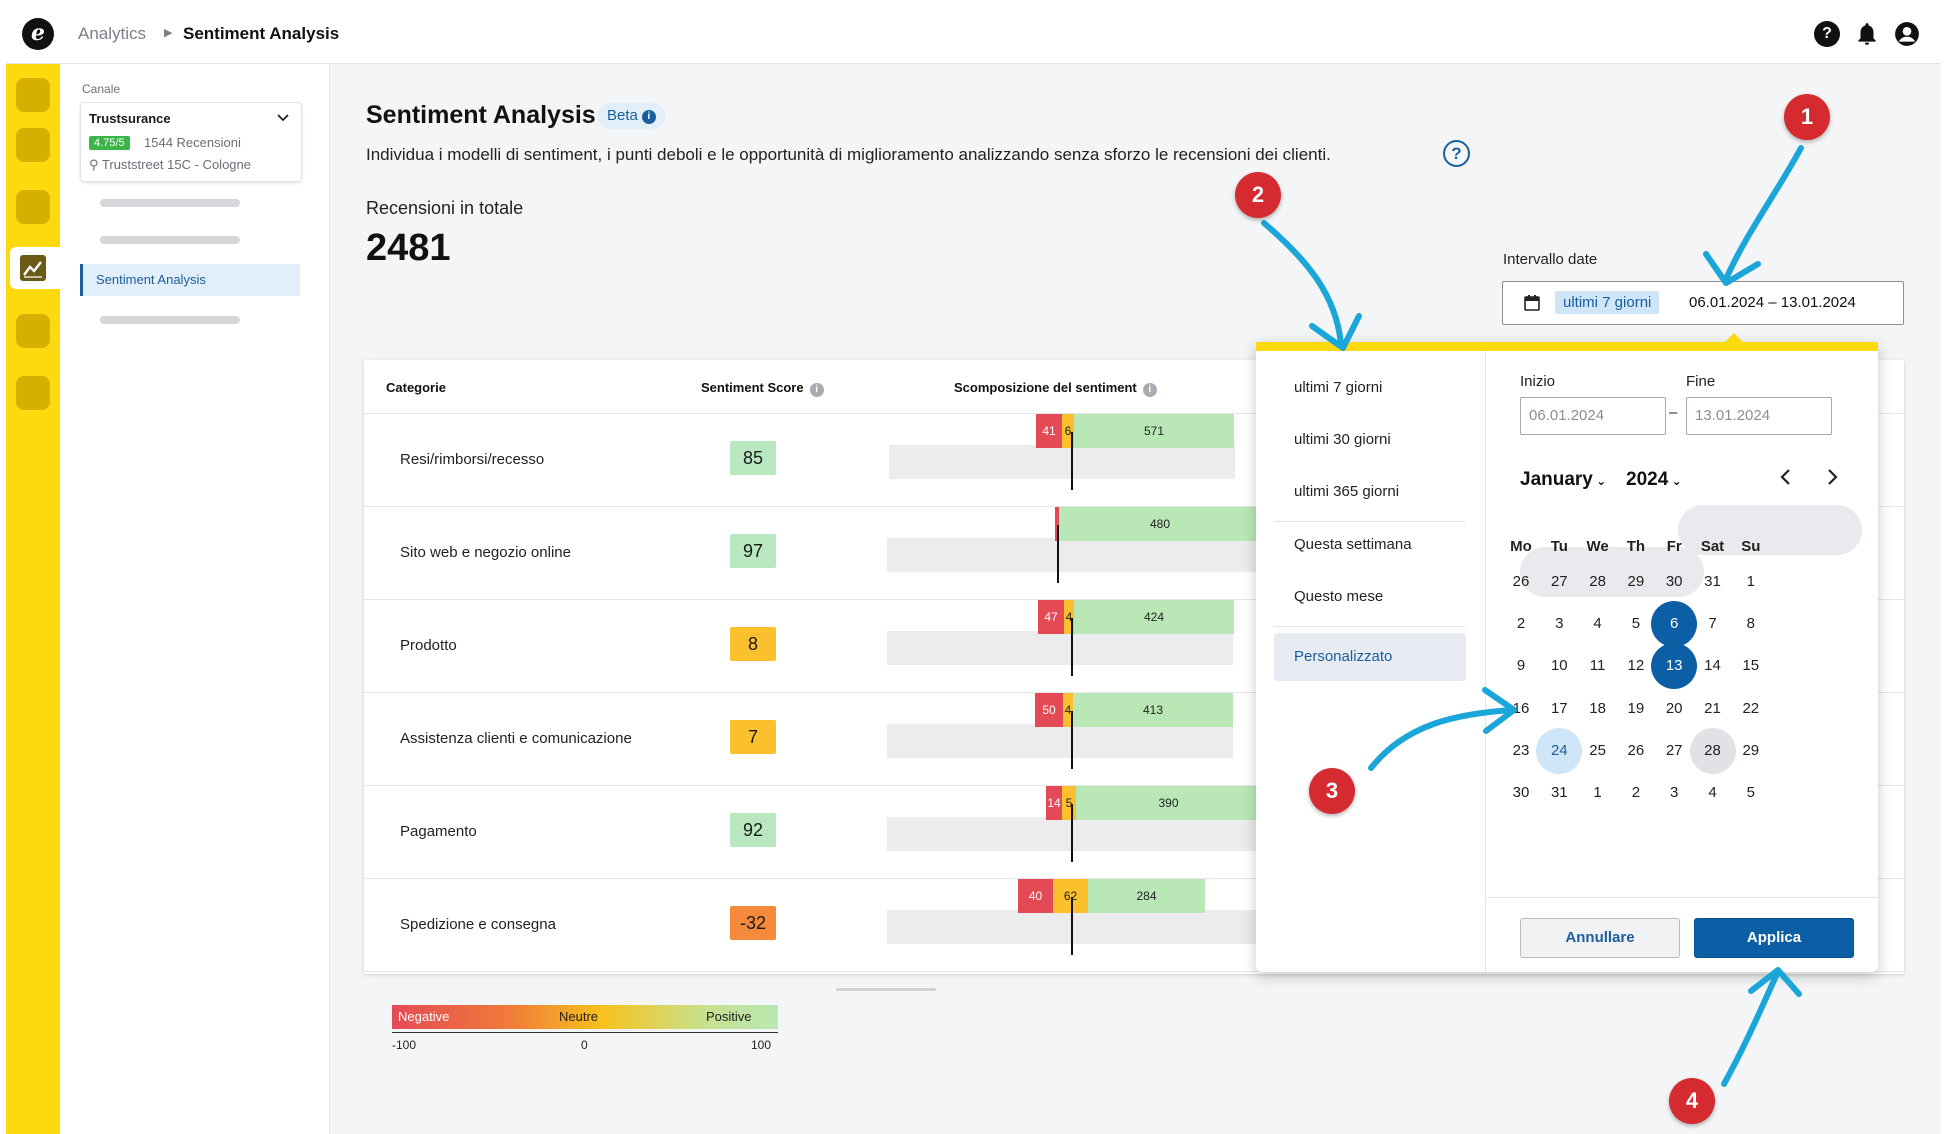 This screenshot has height=1134, width=1947. I want to click on user-icon, so click(1907, 34).